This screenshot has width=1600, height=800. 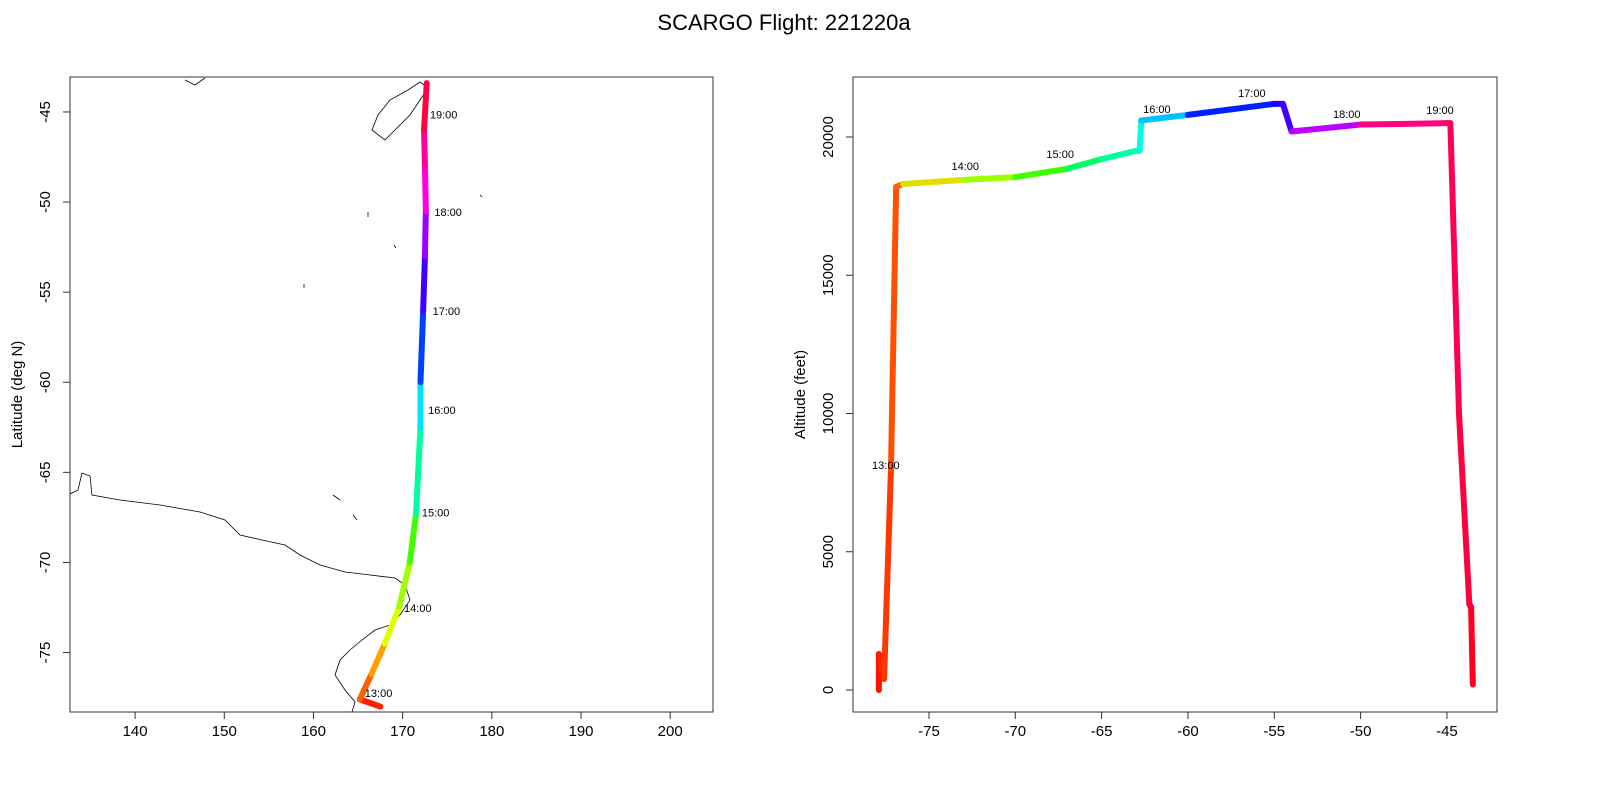 I want to click on x-tick-label: 170, so click(x=402, y=731).